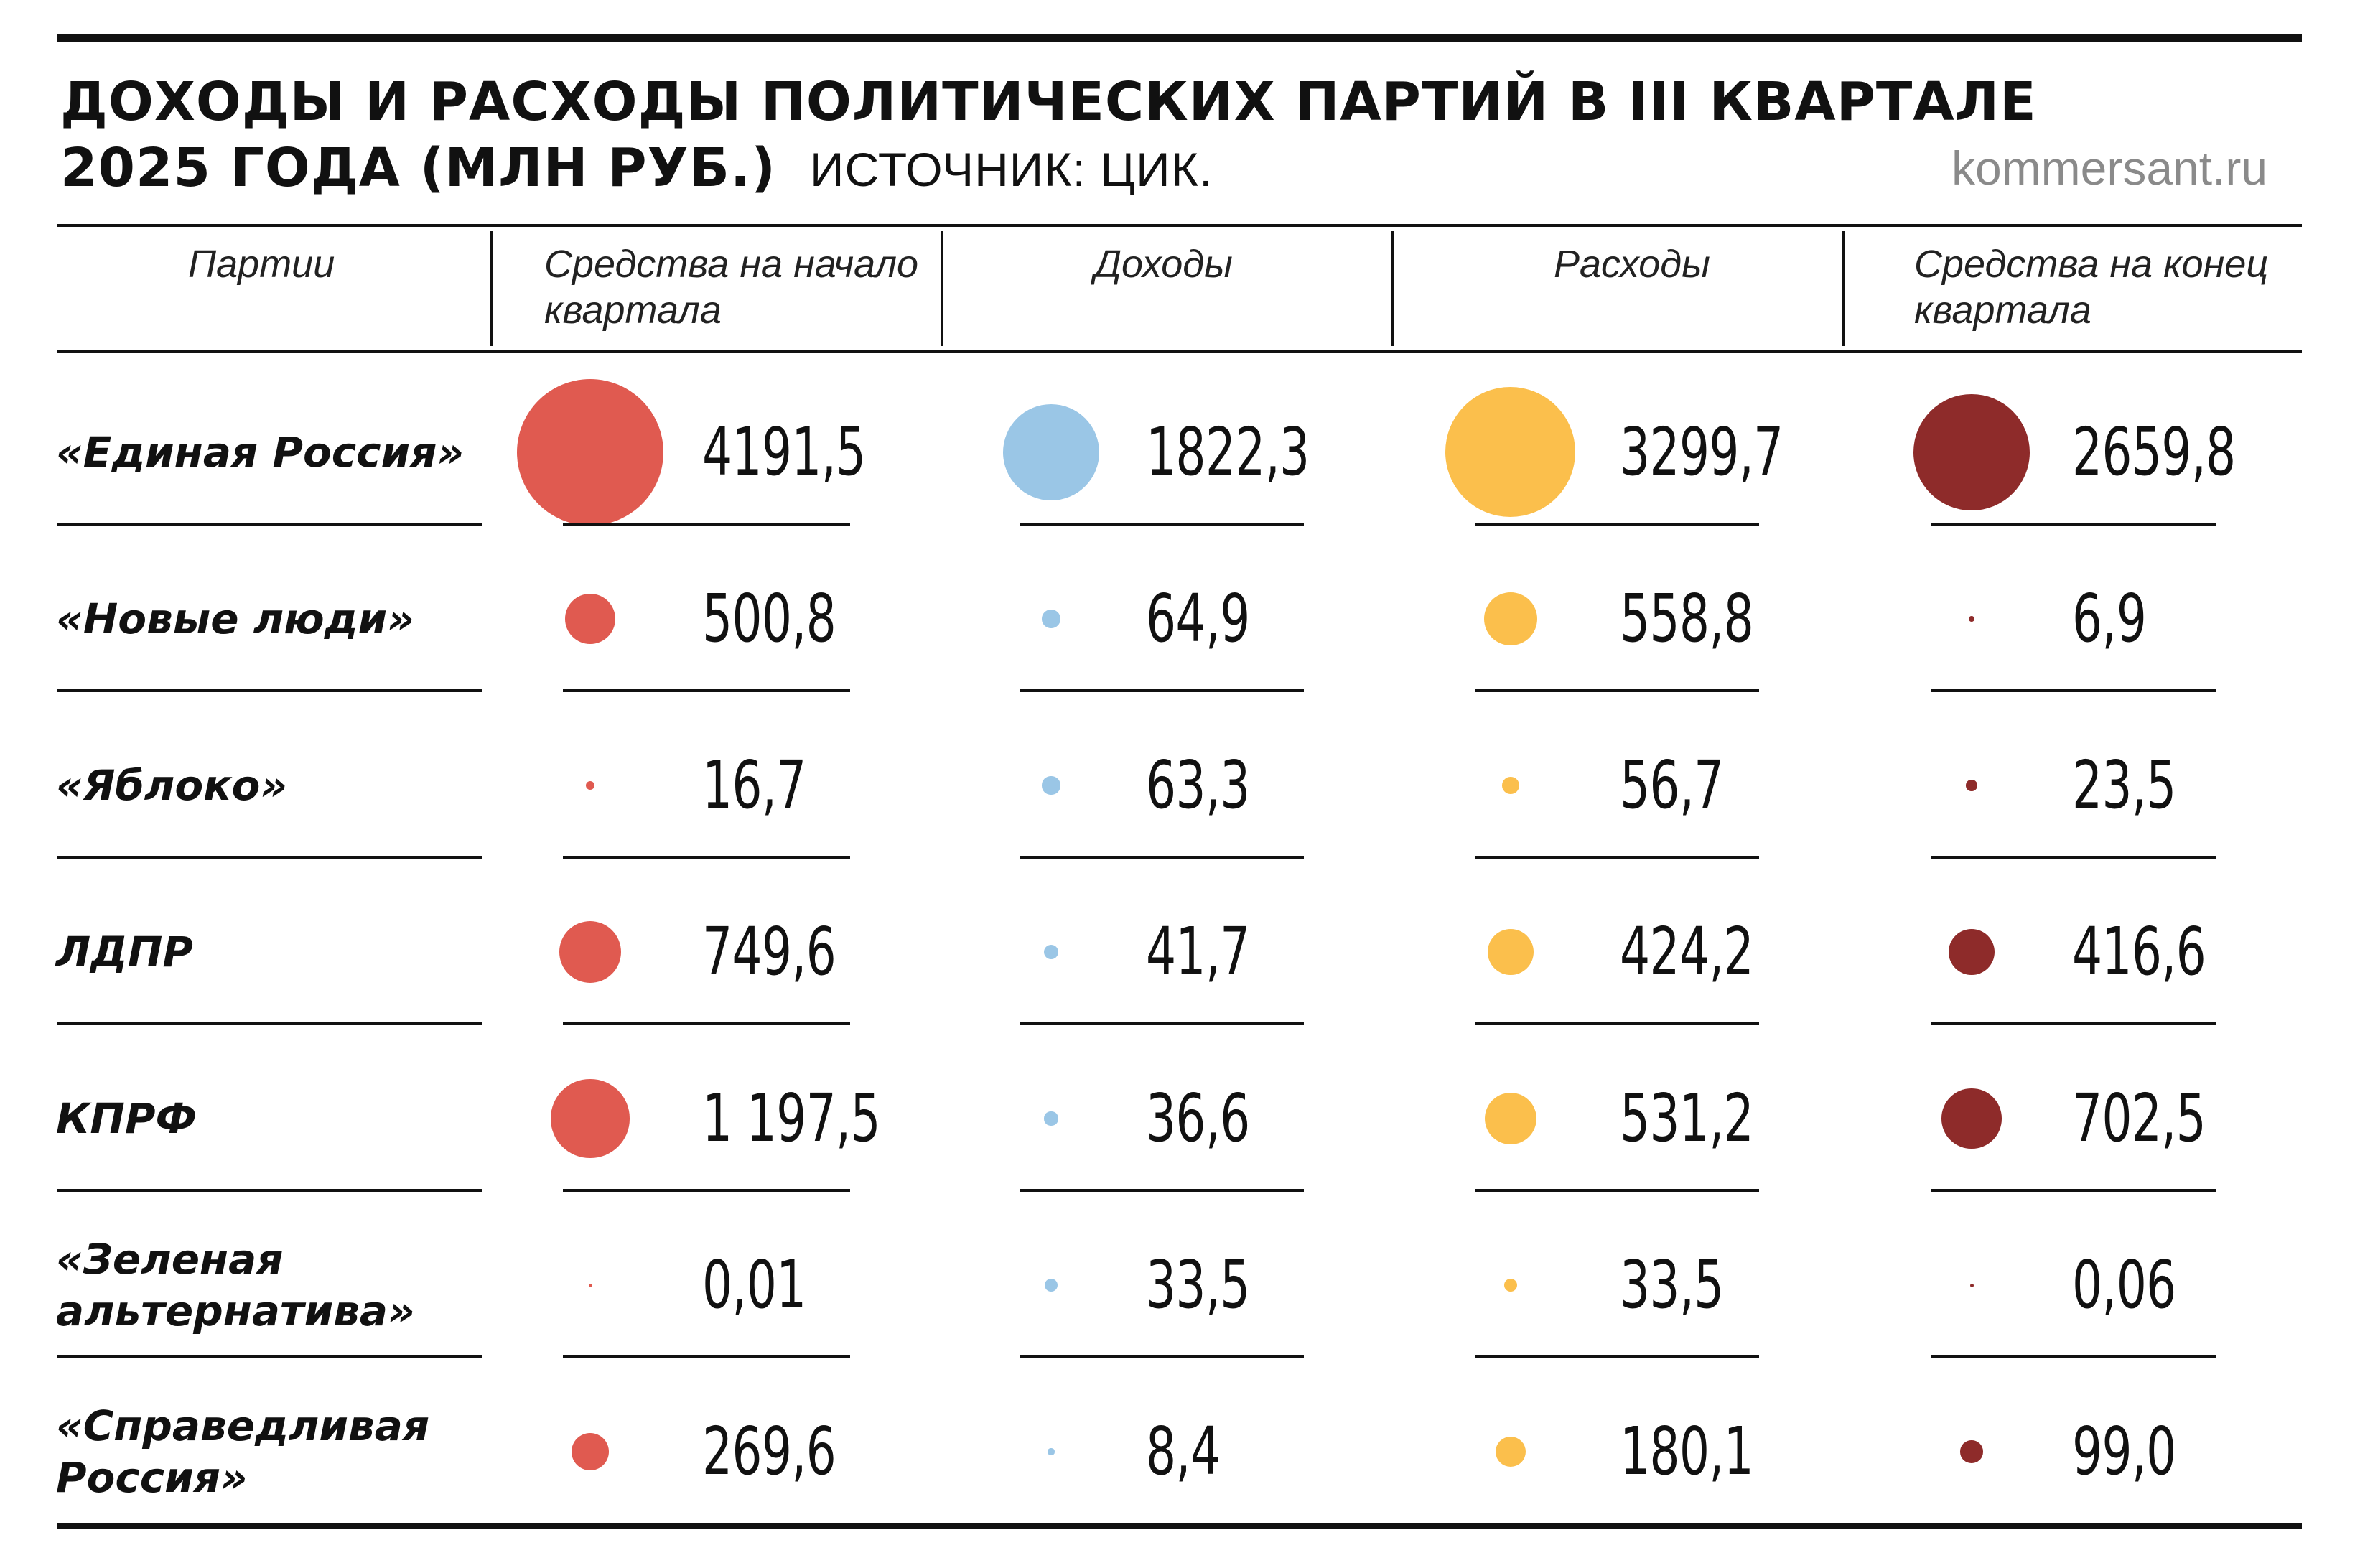 This screenshot has width=2355, height=1568. I want to click on column-header-expense: Расходы, so click(1632, 264).